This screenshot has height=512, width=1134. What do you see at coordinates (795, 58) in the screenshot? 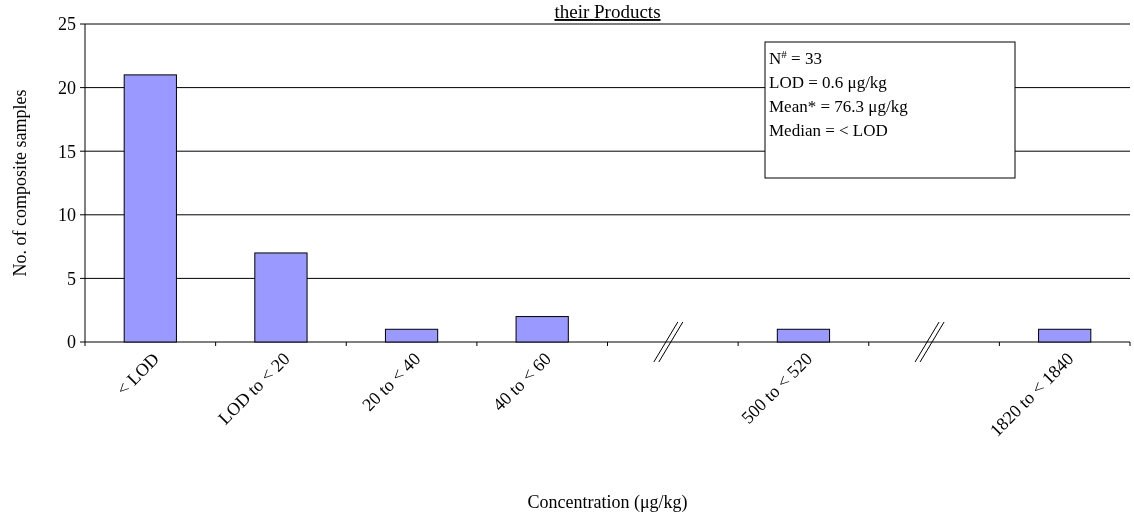
I see `annotation: N$^{#}$ = 33` at bounding box center [795, 58].